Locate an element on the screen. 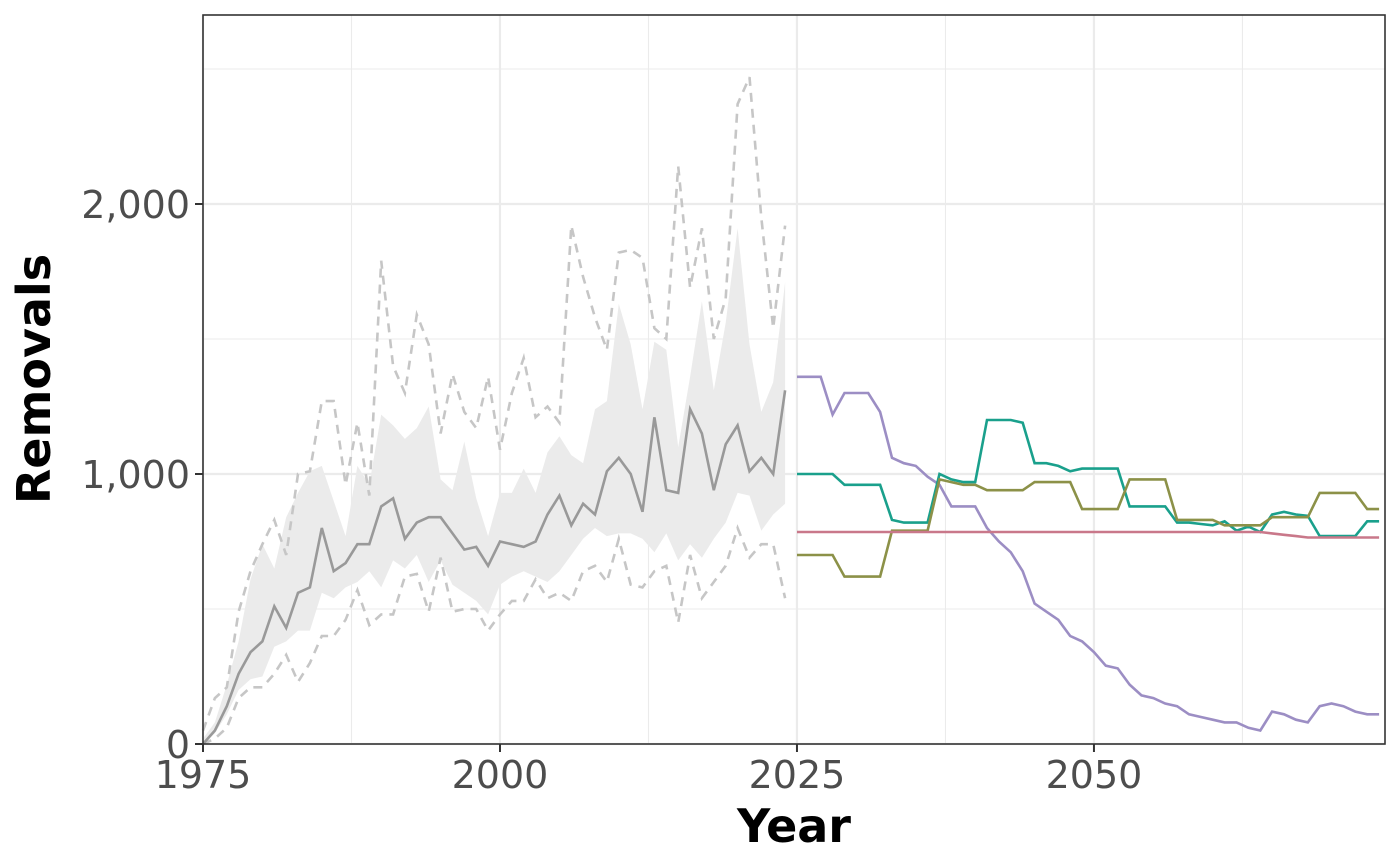 This screenshot has width=1400, height=865. x-axis-title: Year is located at coordinates (793, 826).